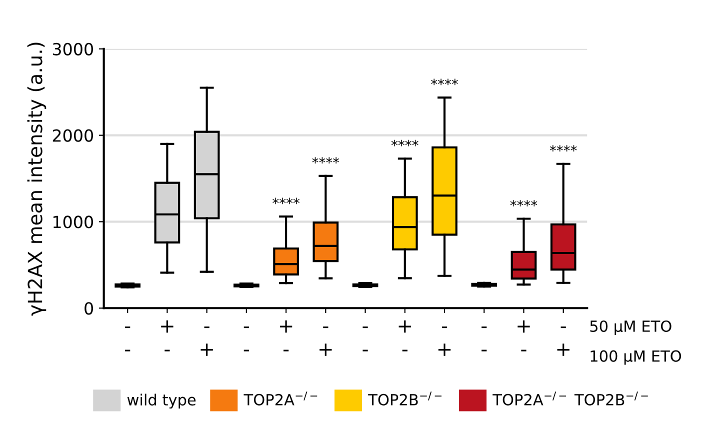 The image size is (716, 425). Describe the element at coordinates (36, 179) in the screenshot. I see `y-axis-title: γH2AX mean intensity (a.u.)` at that location.